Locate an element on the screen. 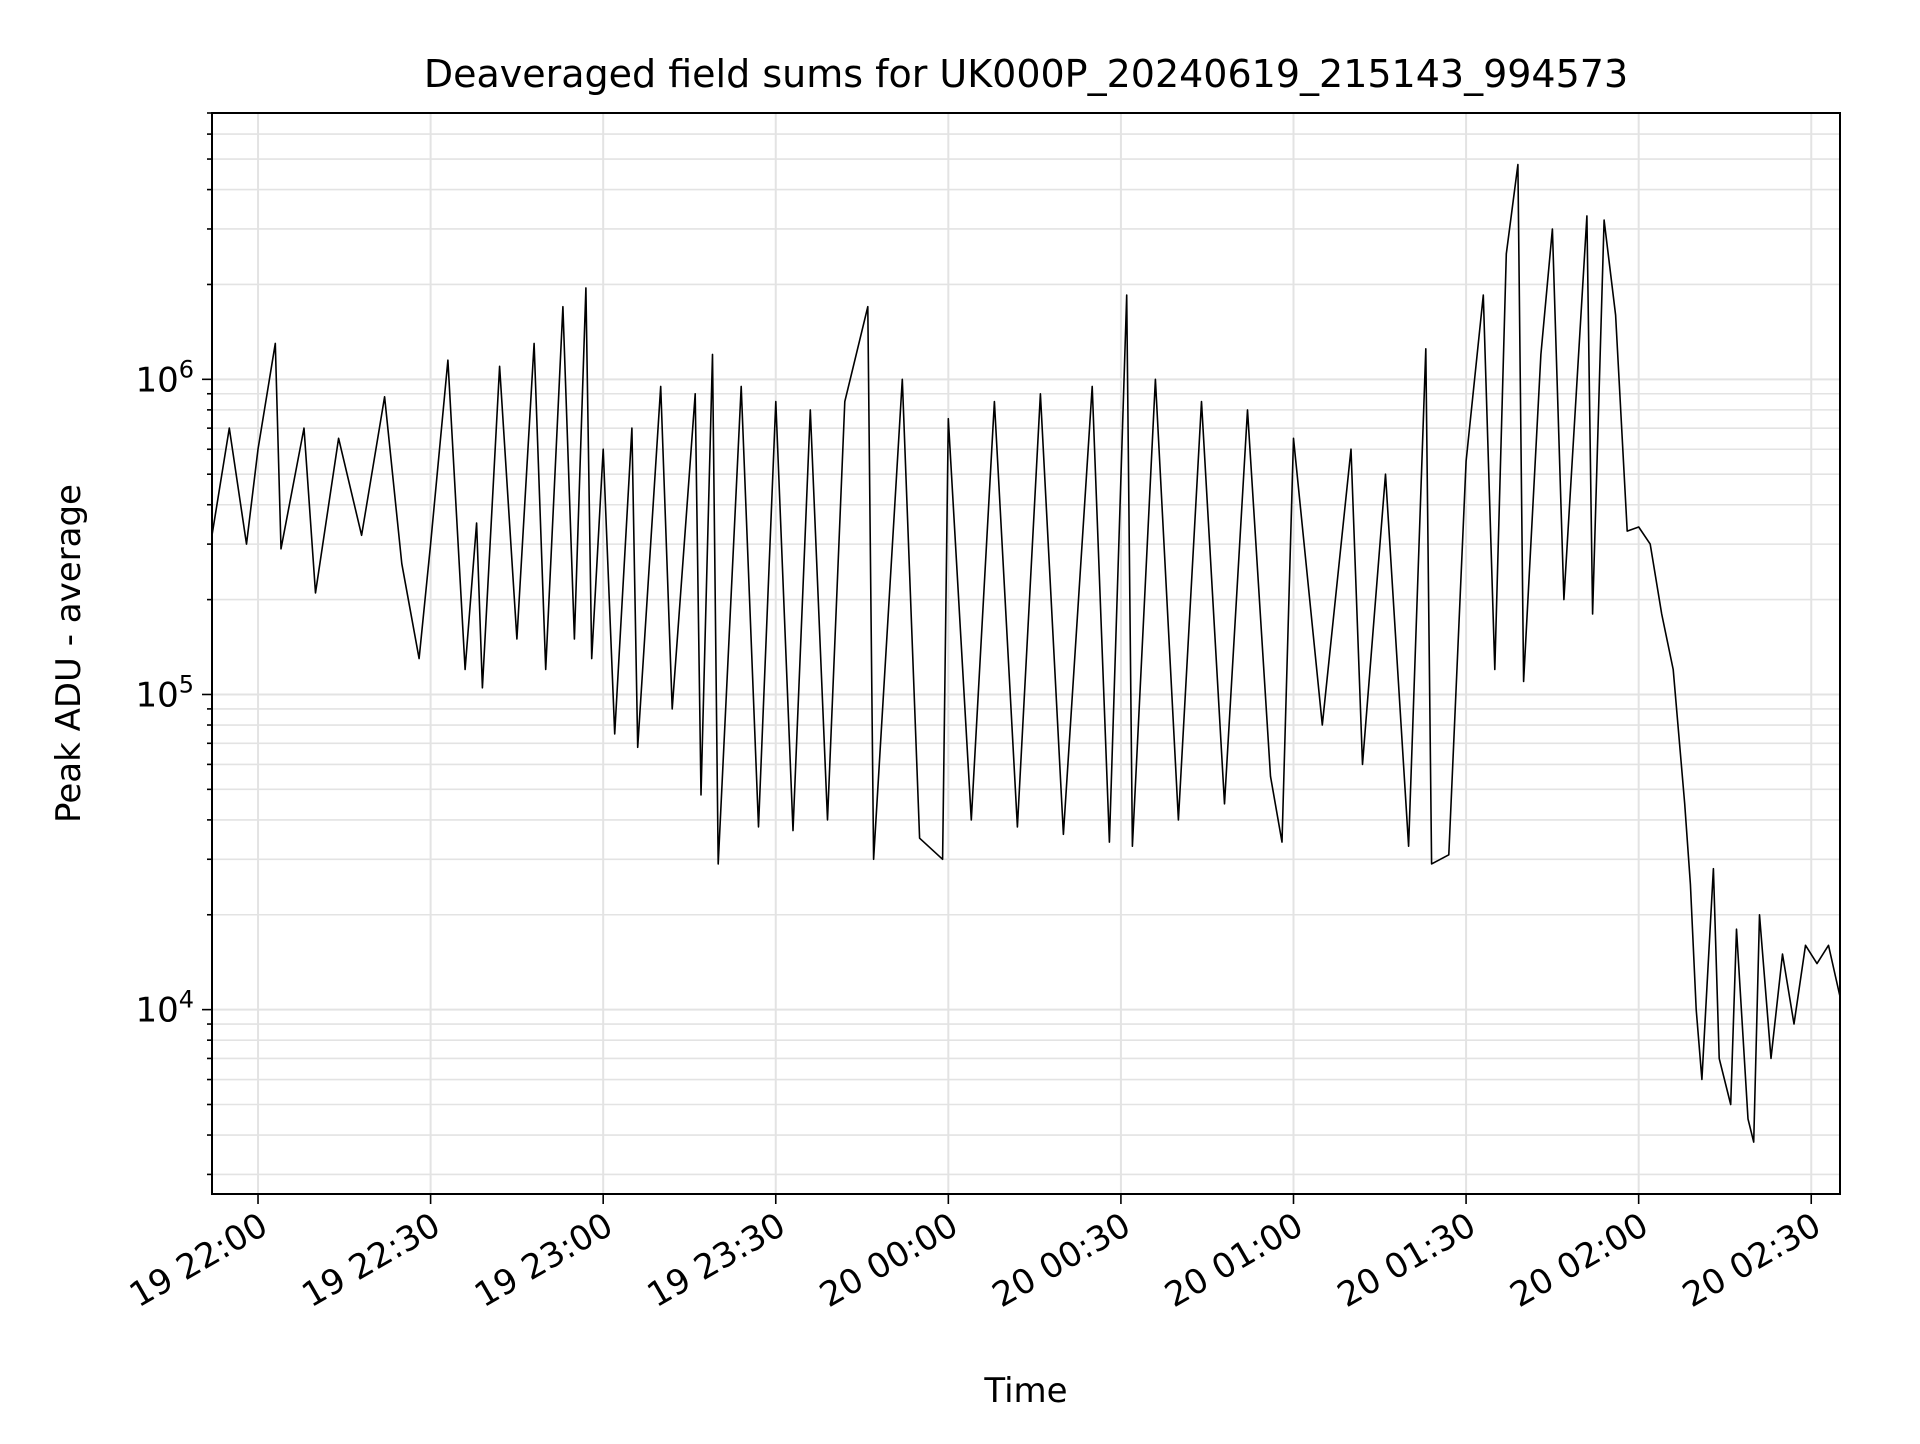  y-tick-label: 10⁵ is located at coordinates (164, 692).